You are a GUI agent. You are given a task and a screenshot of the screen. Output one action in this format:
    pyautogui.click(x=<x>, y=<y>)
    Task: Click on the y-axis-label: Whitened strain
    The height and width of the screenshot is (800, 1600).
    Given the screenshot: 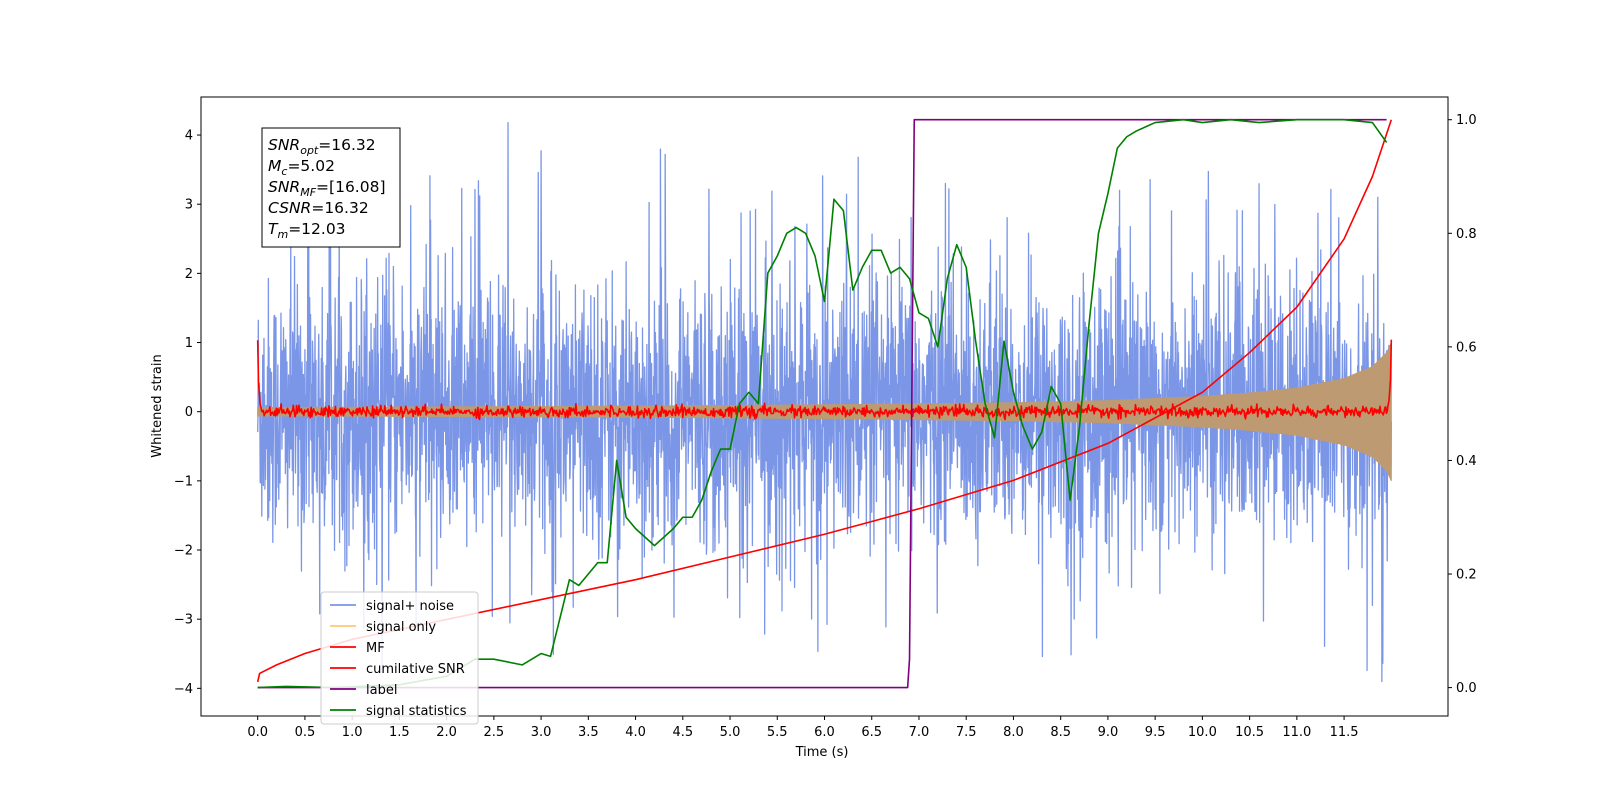 What is the action you would take?
    pyautogui.click(x=157, y=405)
    